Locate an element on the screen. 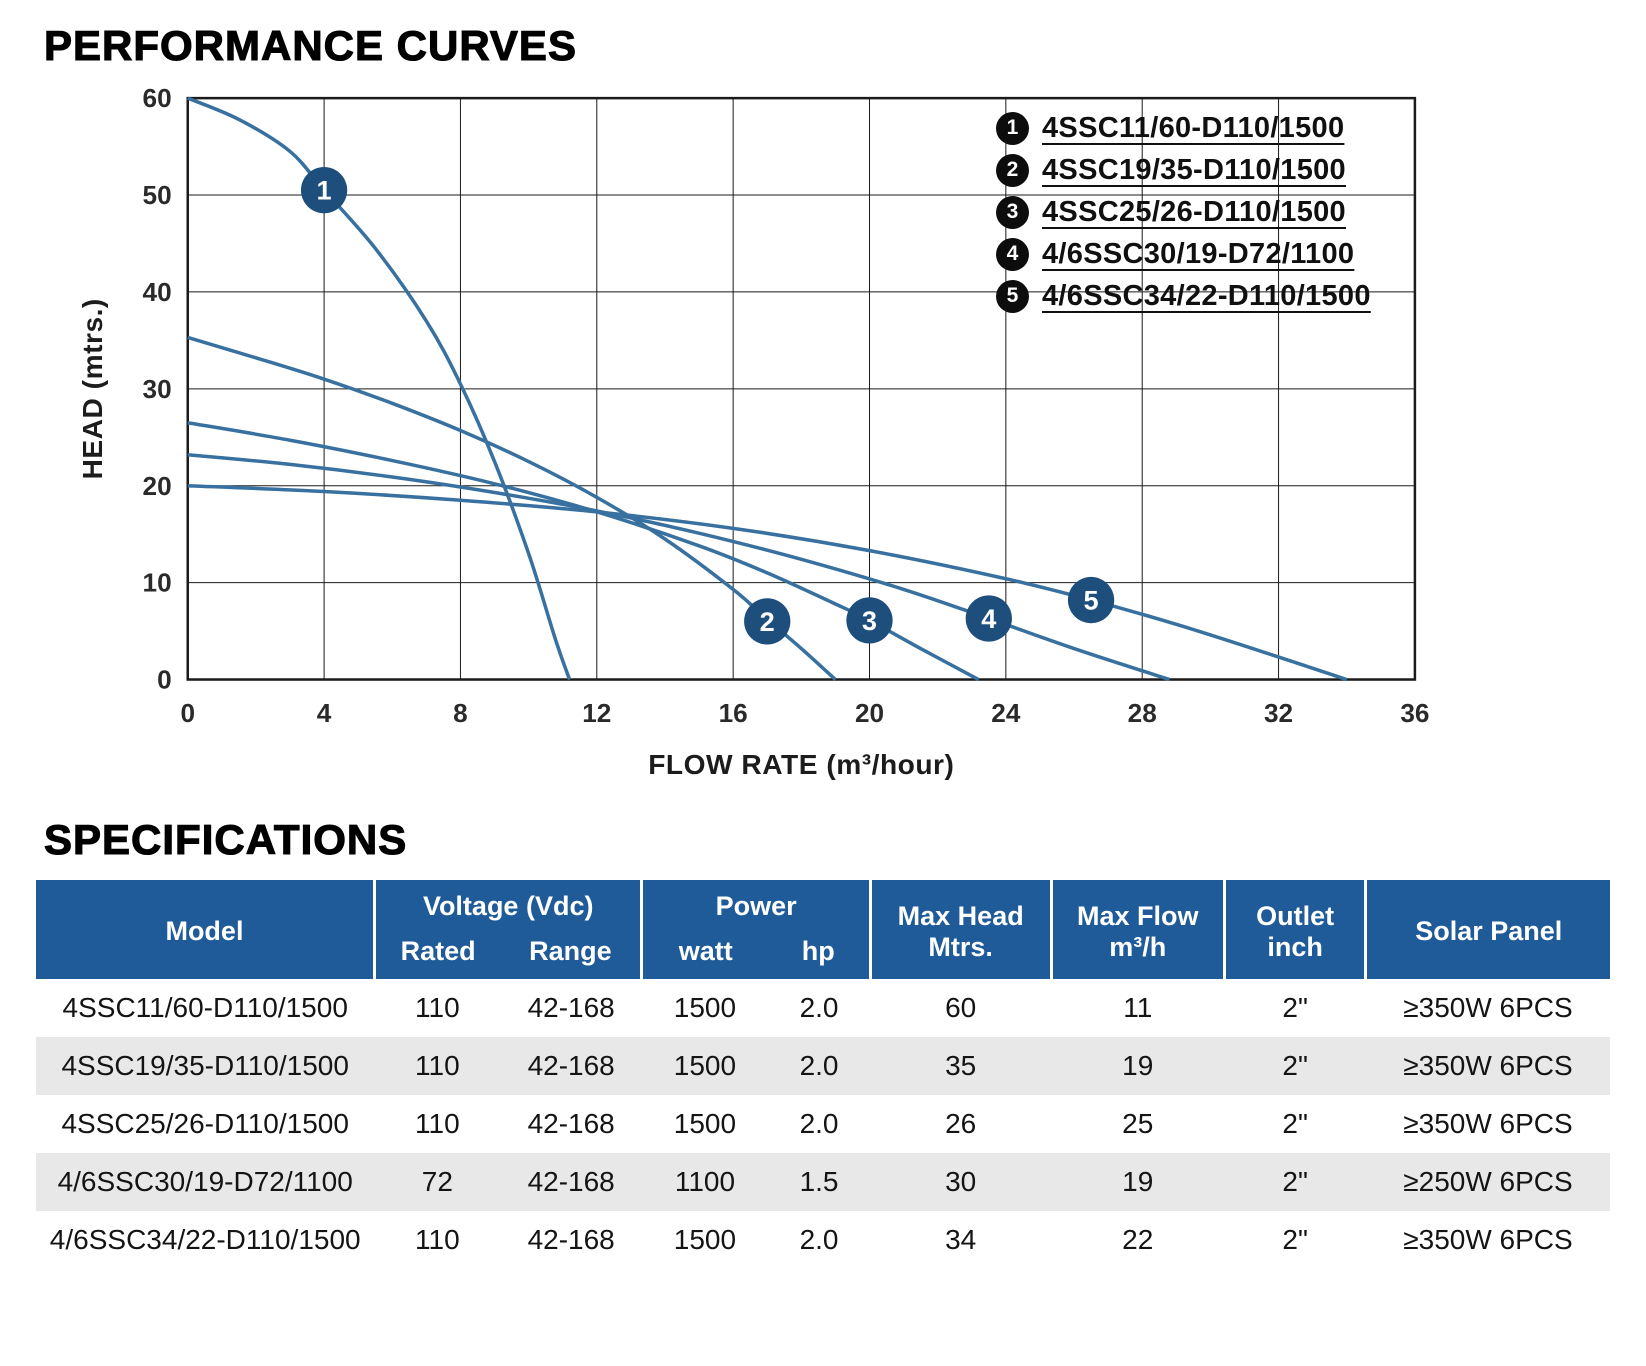  cell-max-flow: 22 is located at coordinates (1138, 1240).